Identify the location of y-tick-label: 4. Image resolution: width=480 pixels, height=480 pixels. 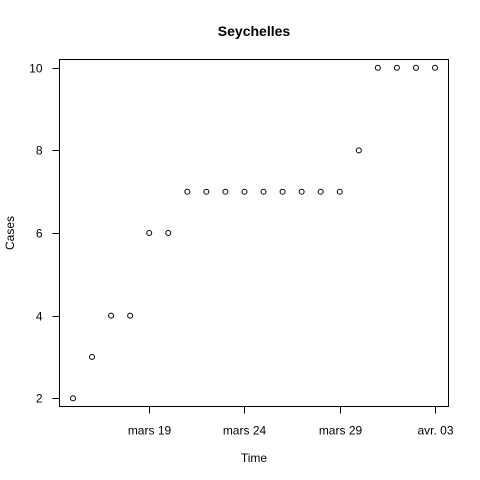
(39, 317).